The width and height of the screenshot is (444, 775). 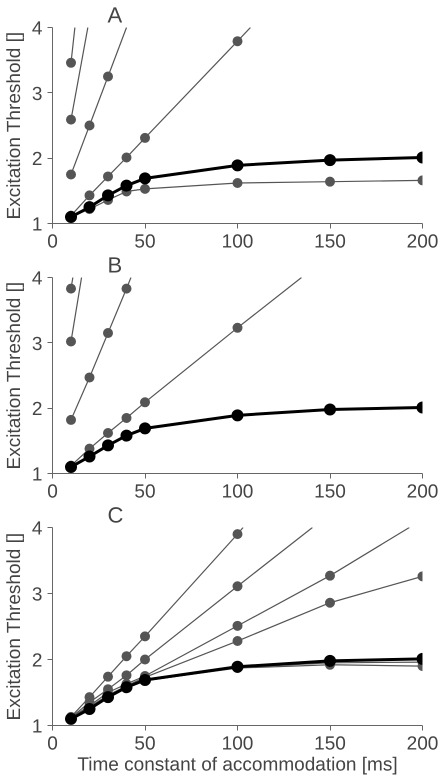 What do you see at coordinates (237, 764) in the screenshot?
I see `x-axis-title: Time constant of accommodation [ms]` at bounding box center [237, 764].